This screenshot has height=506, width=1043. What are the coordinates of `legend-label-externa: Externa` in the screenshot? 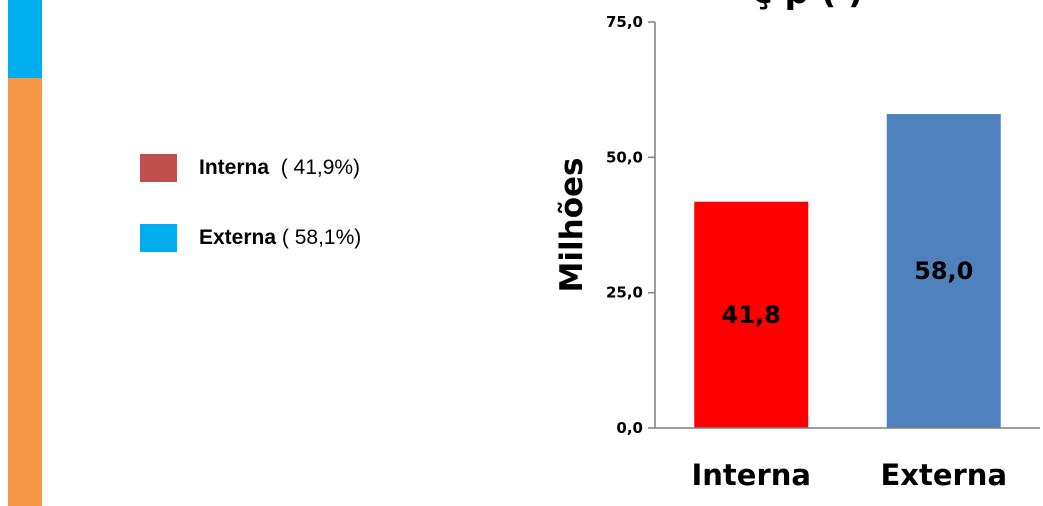 It's located at (238, 237).